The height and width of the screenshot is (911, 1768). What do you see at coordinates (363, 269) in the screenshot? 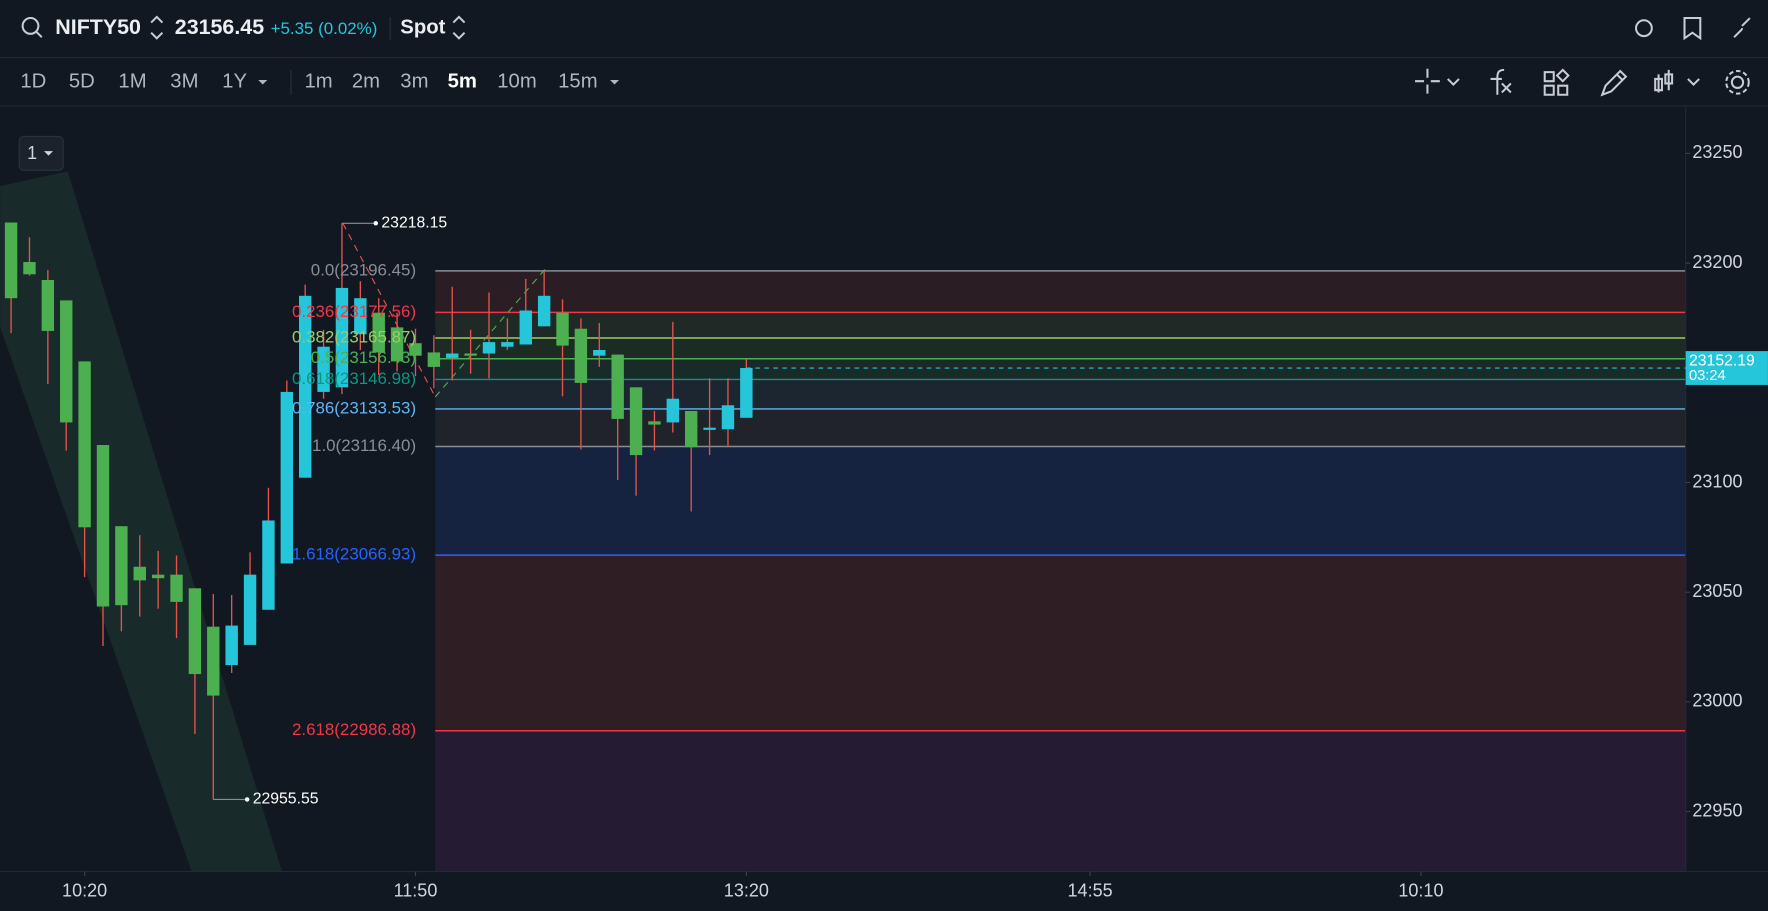
I see `fib-label: 0.0(23196.45)` at bounding box center [363, 269].